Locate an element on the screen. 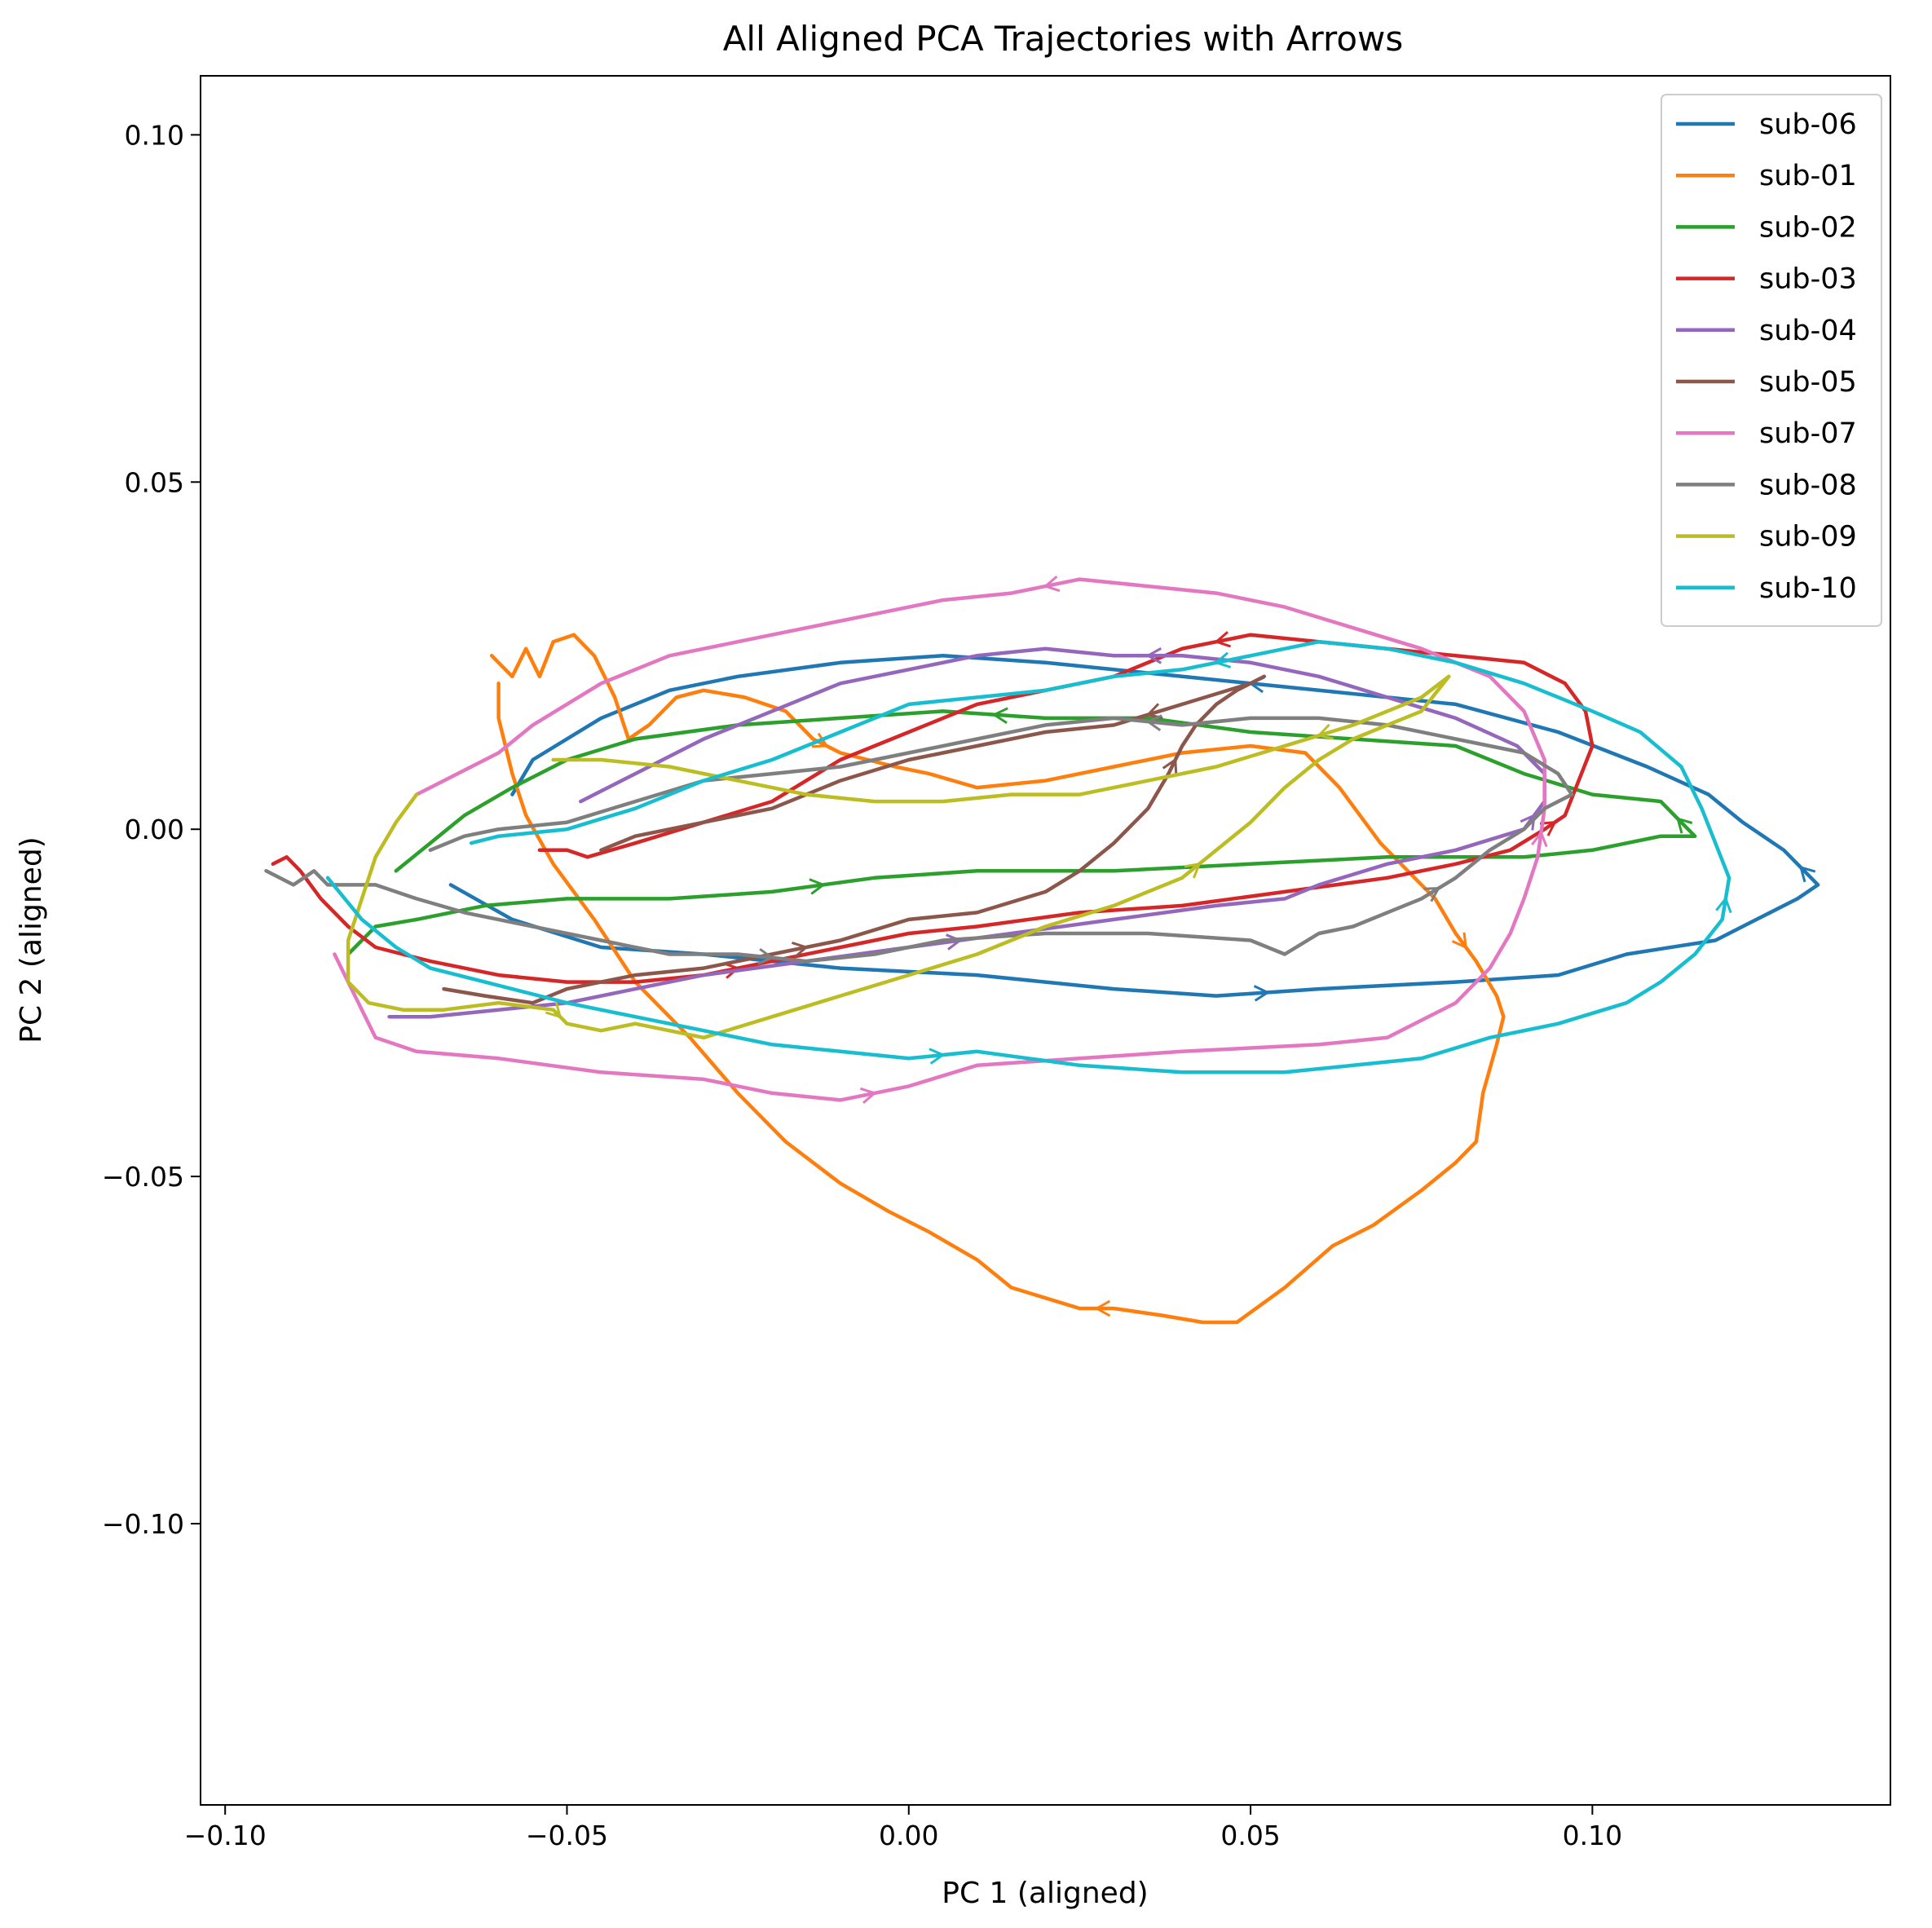  y-tick-label: 0.10 is located at coordinates (154, 135).